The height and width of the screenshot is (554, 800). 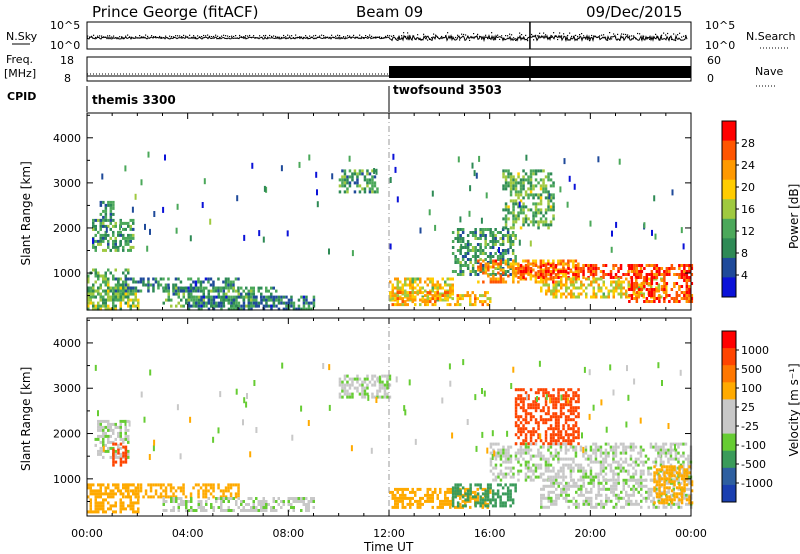 I want to click on nsearch-label: N.Search, so click(x=771, y=36).